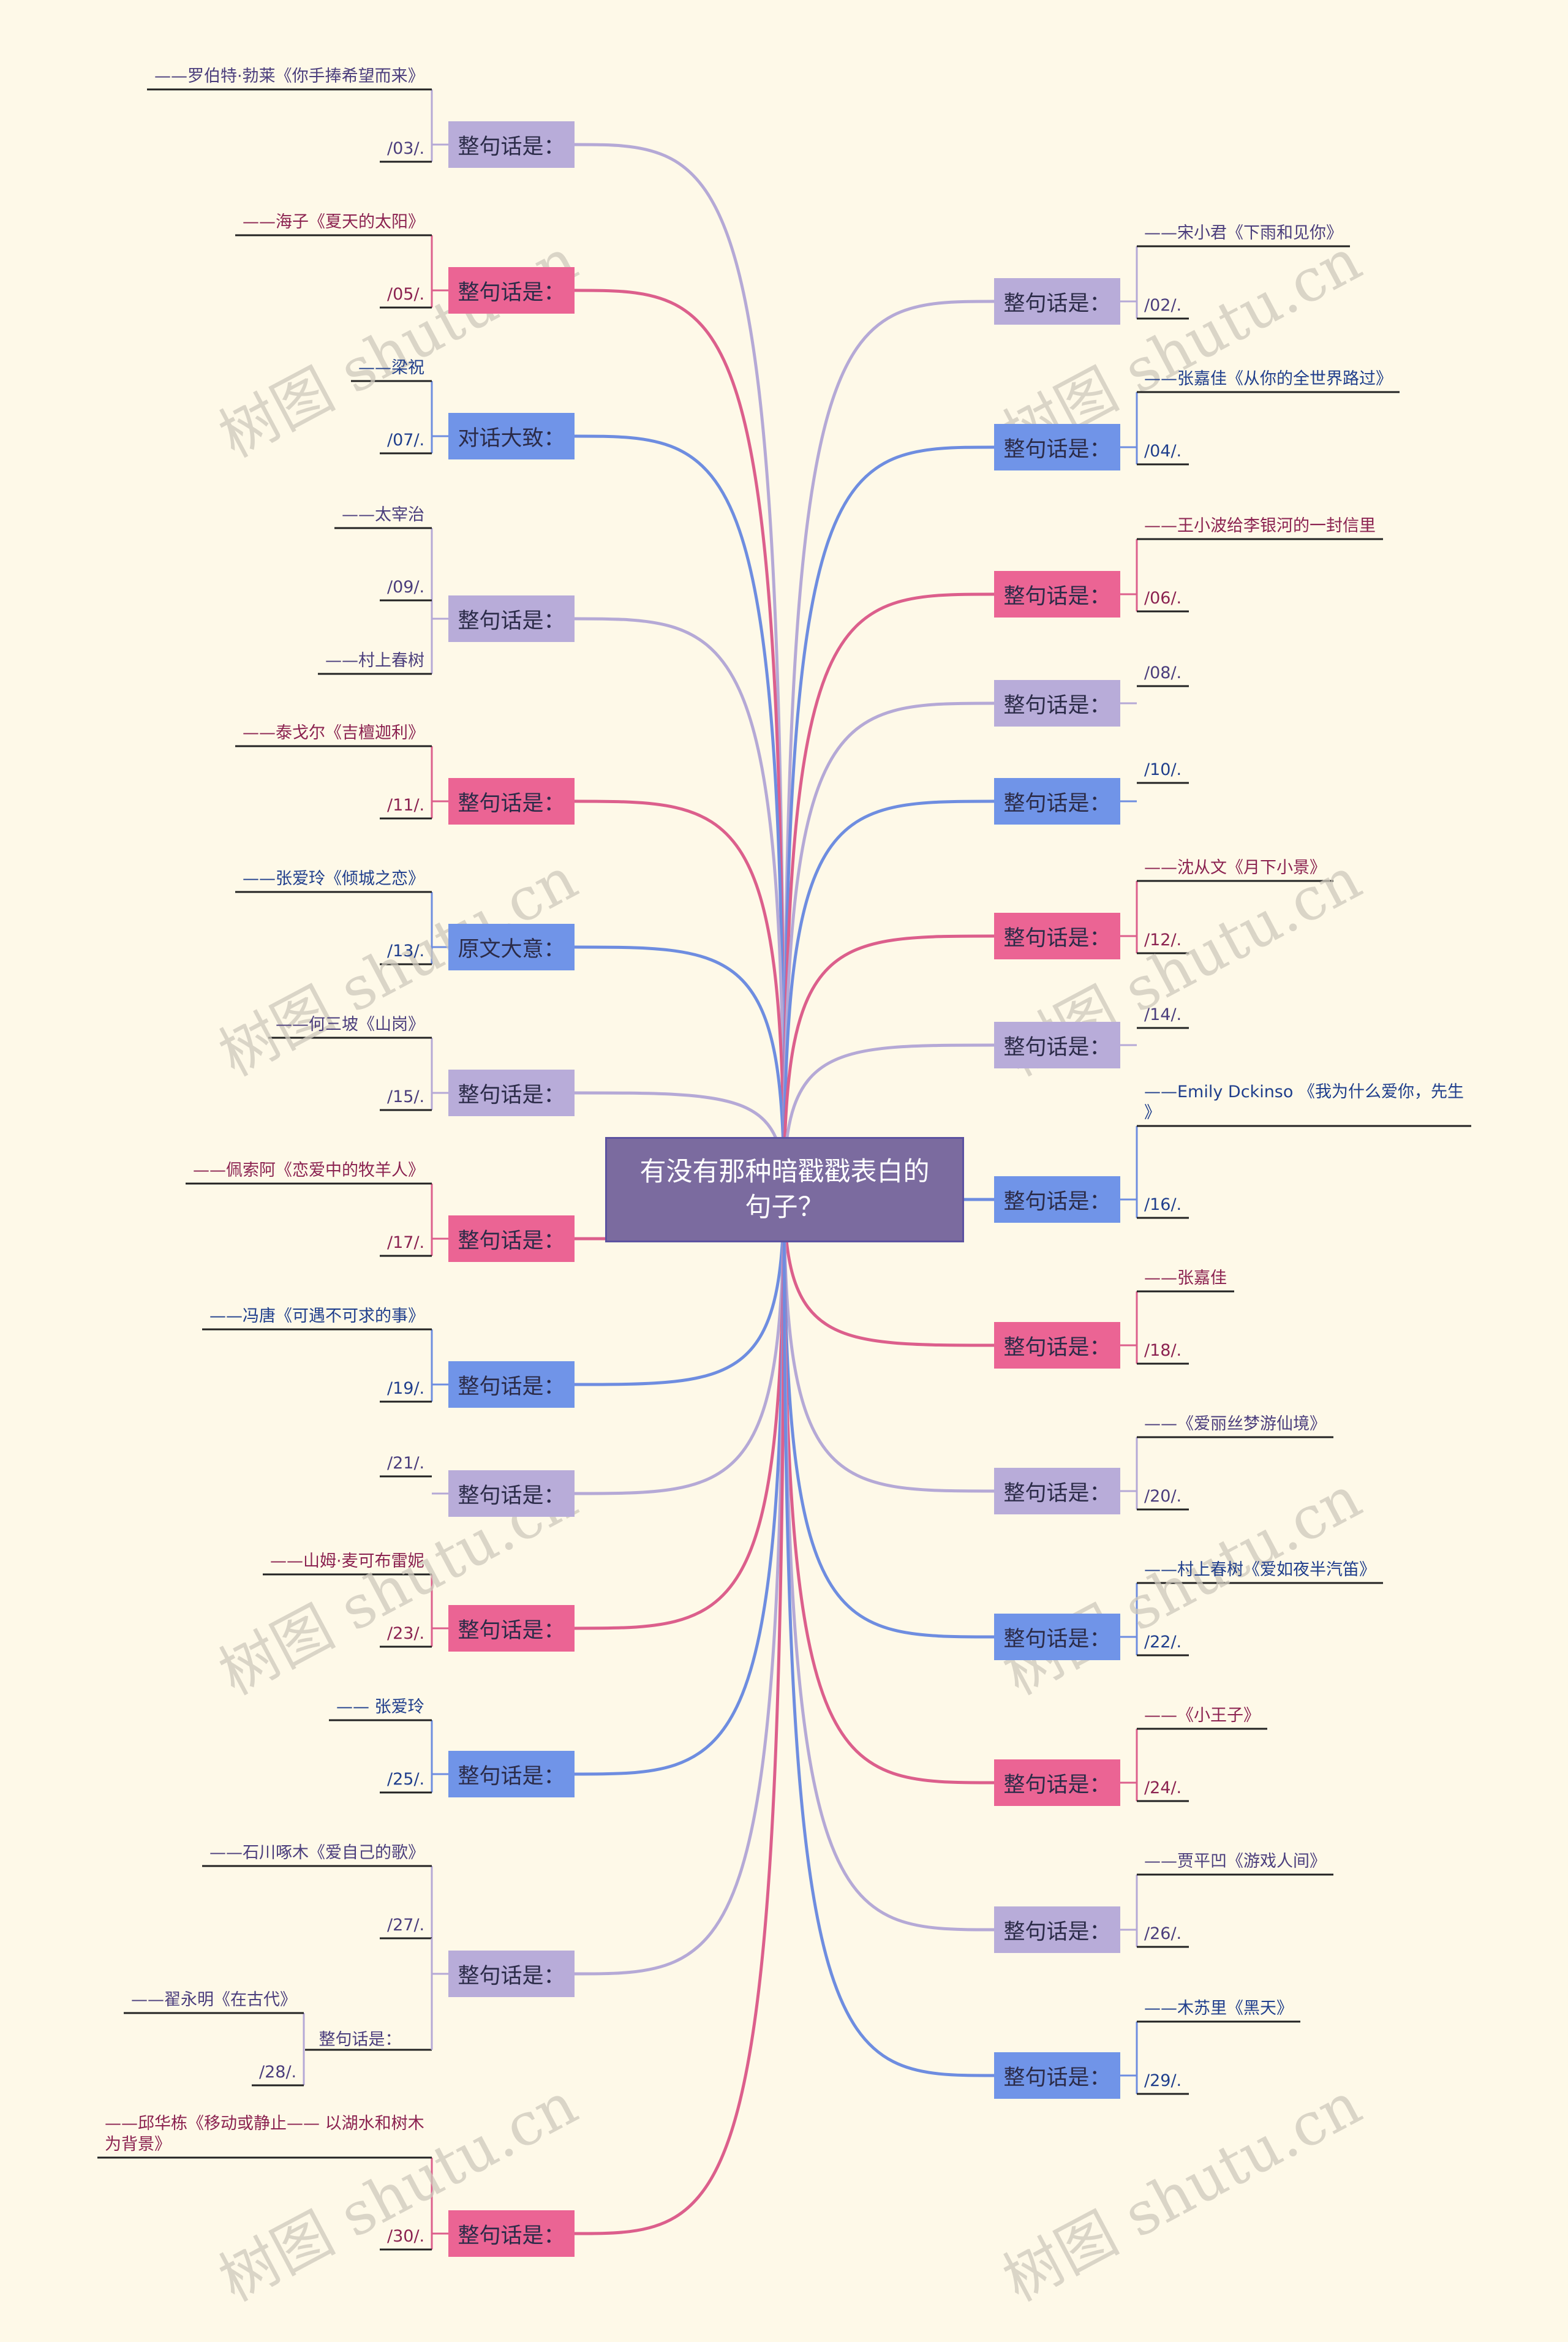 The image size is (1568, 2342). I want to click on leaf-text: /12/., so click(1163, 940).